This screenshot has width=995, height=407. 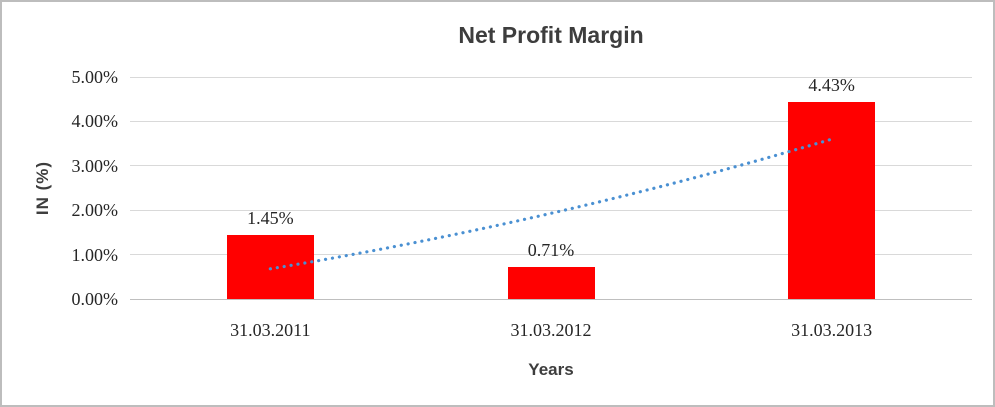 I want to click on y-tick-label: 3.00%, so click(x=95, y=165).